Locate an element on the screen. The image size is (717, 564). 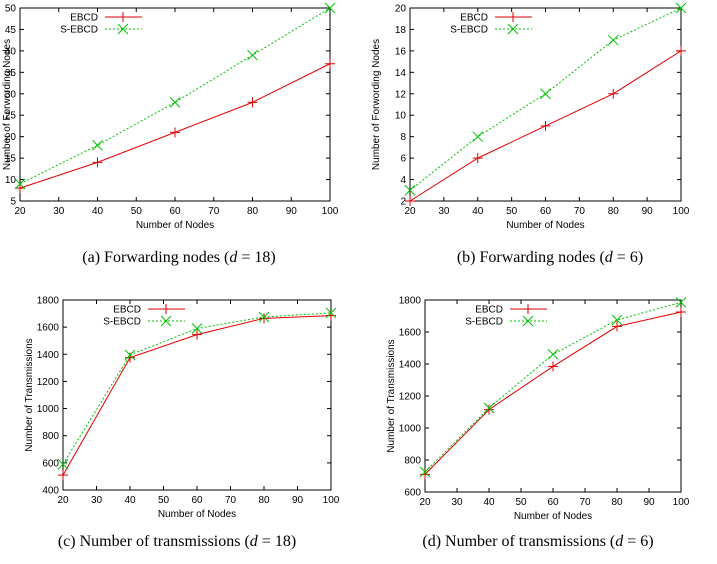
y-tick-label: 50 is located at coordinates (11, 9).